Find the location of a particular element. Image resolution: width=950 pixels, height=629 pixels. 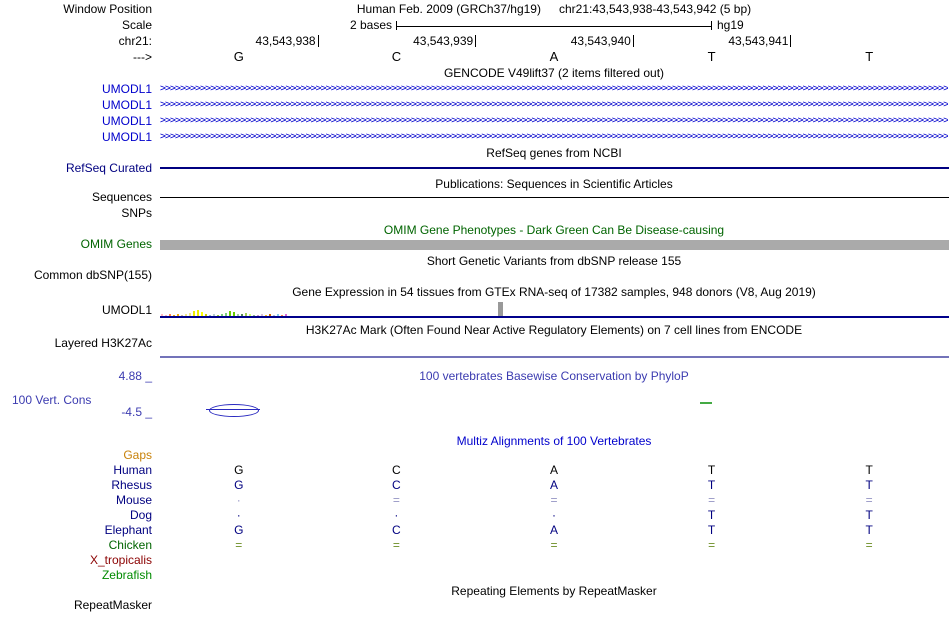

species-label: Elephant is located at coordinates (128, 530).